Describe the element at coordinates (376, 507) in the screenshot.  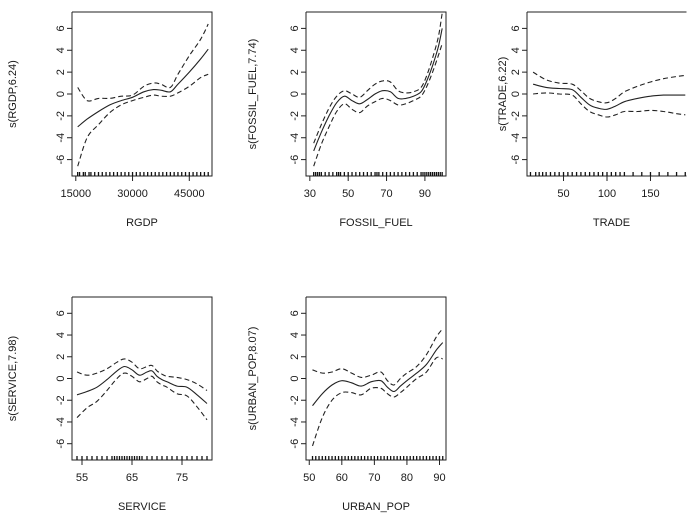
I see `x-axis-title: URBAN_POP` at that location.